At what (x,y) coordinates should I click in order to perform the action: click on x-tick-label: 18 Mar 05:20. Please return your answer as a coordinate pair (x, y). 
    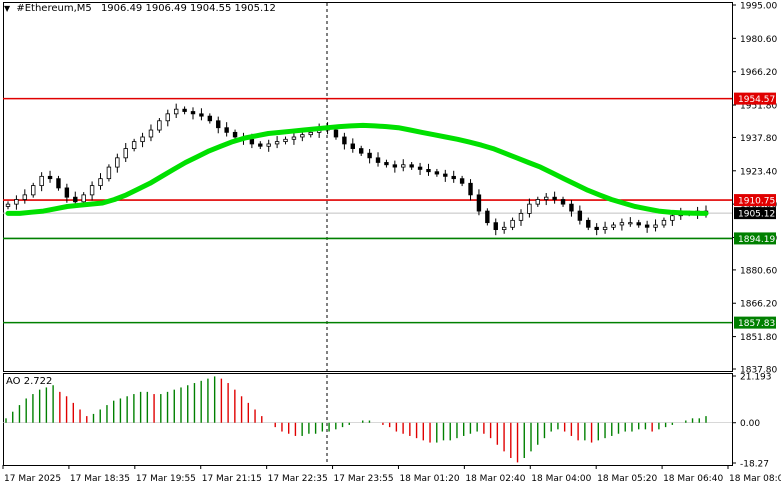
    Looking at the image, I should click on (627, 479).